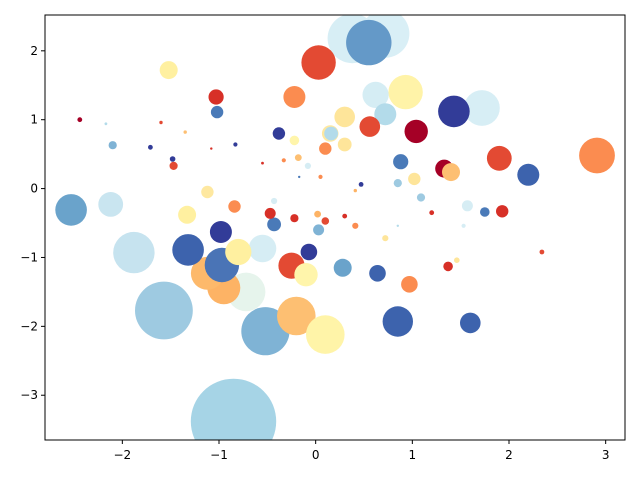  What do you see at coordinates (361, 451) in the screenshot?
I see `x-axis: −2 −1 0 1 2 3` at bounding box center [361, 451].